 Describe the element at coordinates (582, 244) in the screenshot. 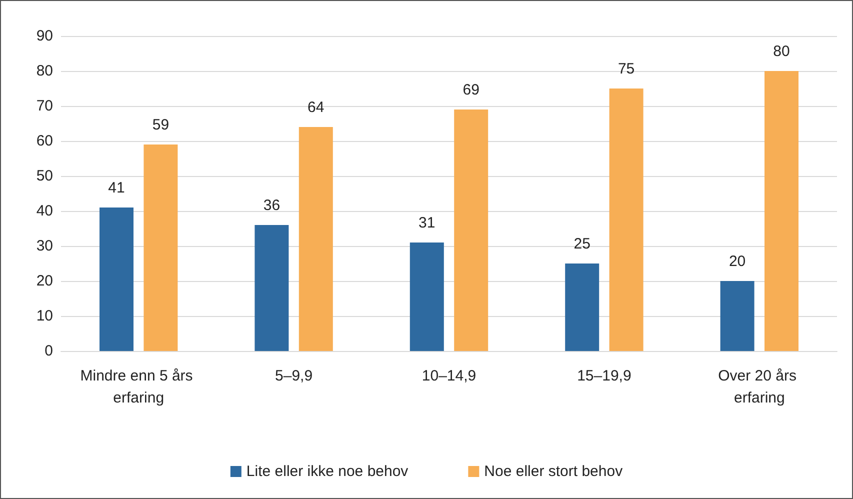

I see `data-label: 25` at that location.